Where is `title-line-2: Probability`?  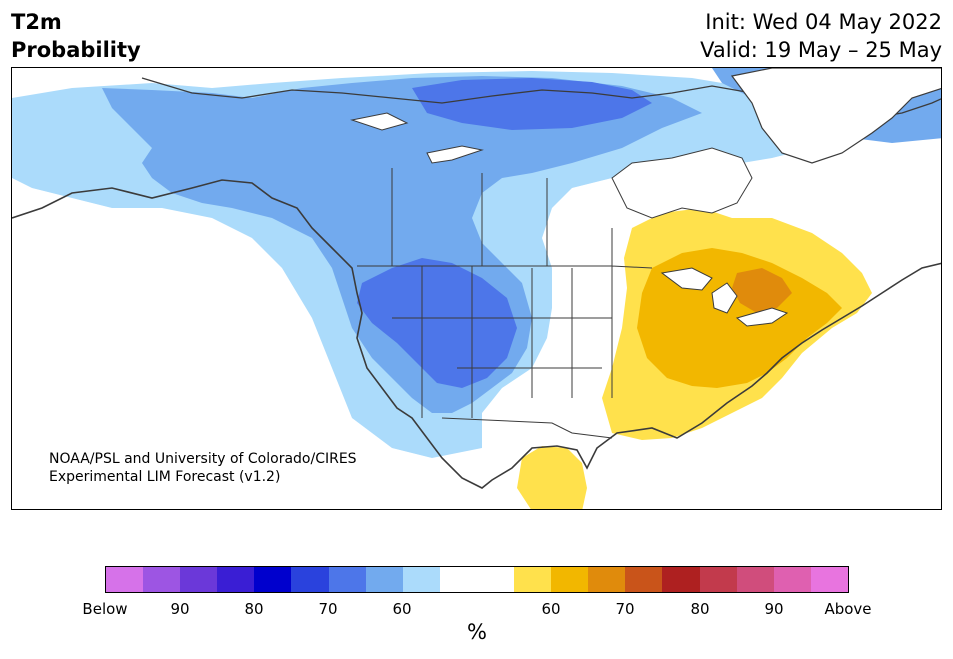
title-line-2: Probability is located at coordinates (76, 50).